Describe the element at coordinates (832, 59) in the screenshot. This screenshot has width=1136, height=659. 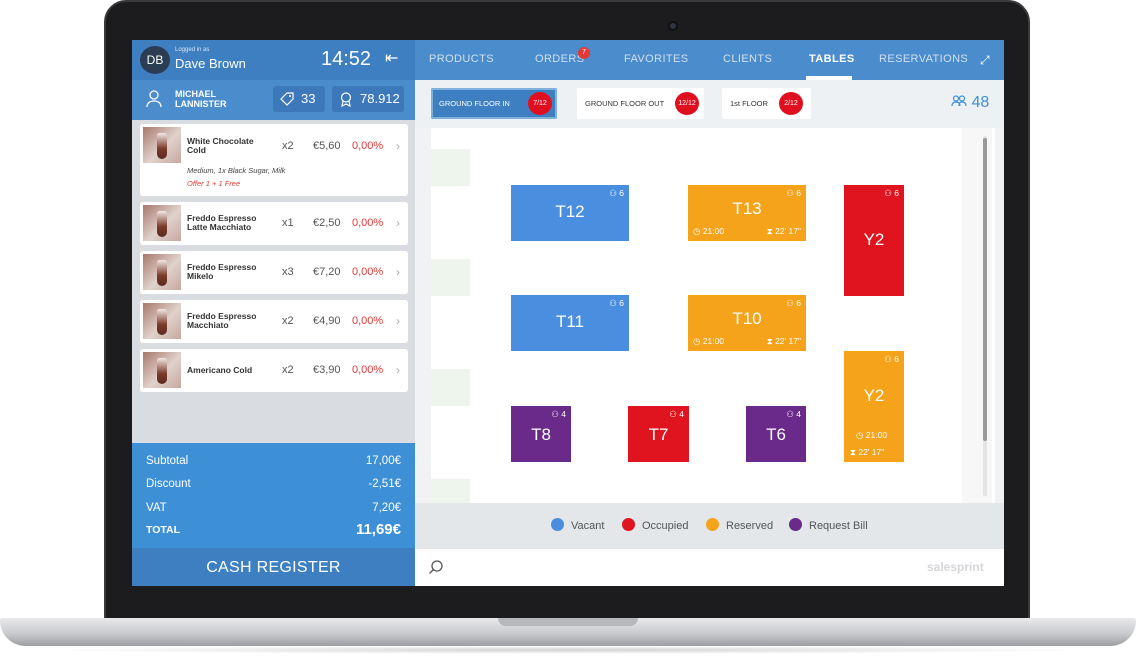
I see `tab-tables: TABLES` at that location.